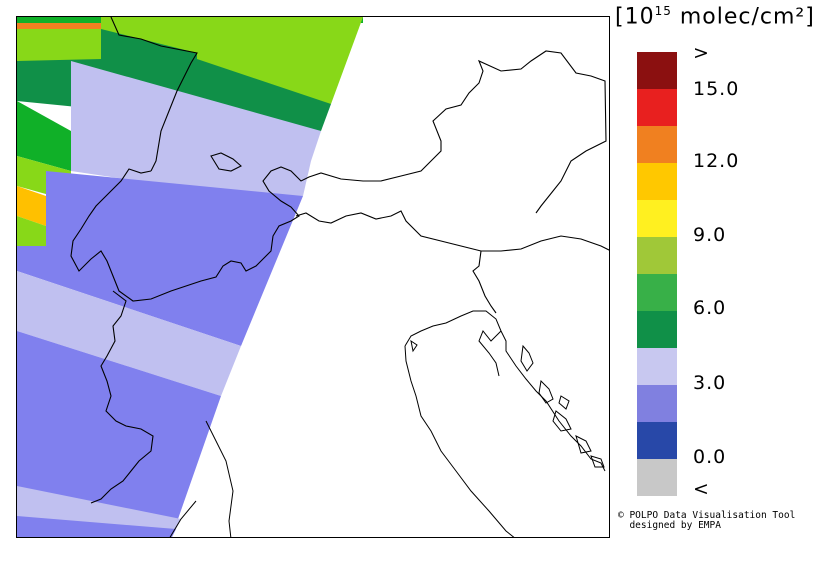  Describe the element at coordinates (710, 308) in the screenshot. I see `legend-tick-label: 6.0` at that location.